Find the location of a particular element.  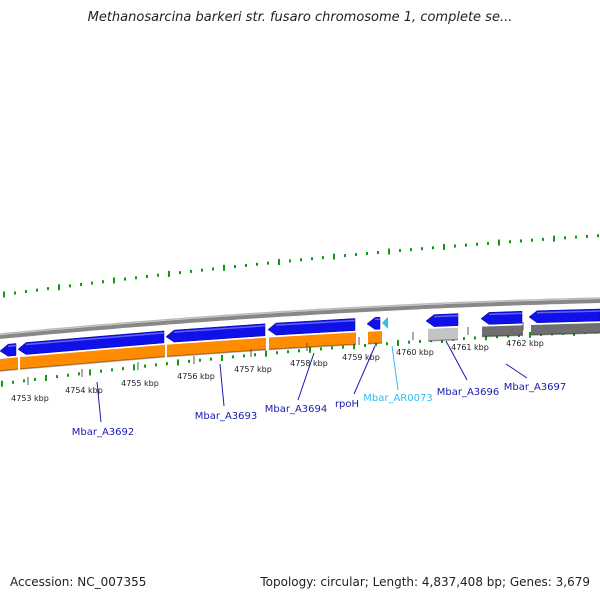

gene-arrow-5-shine is located at coordinates (446, 316).